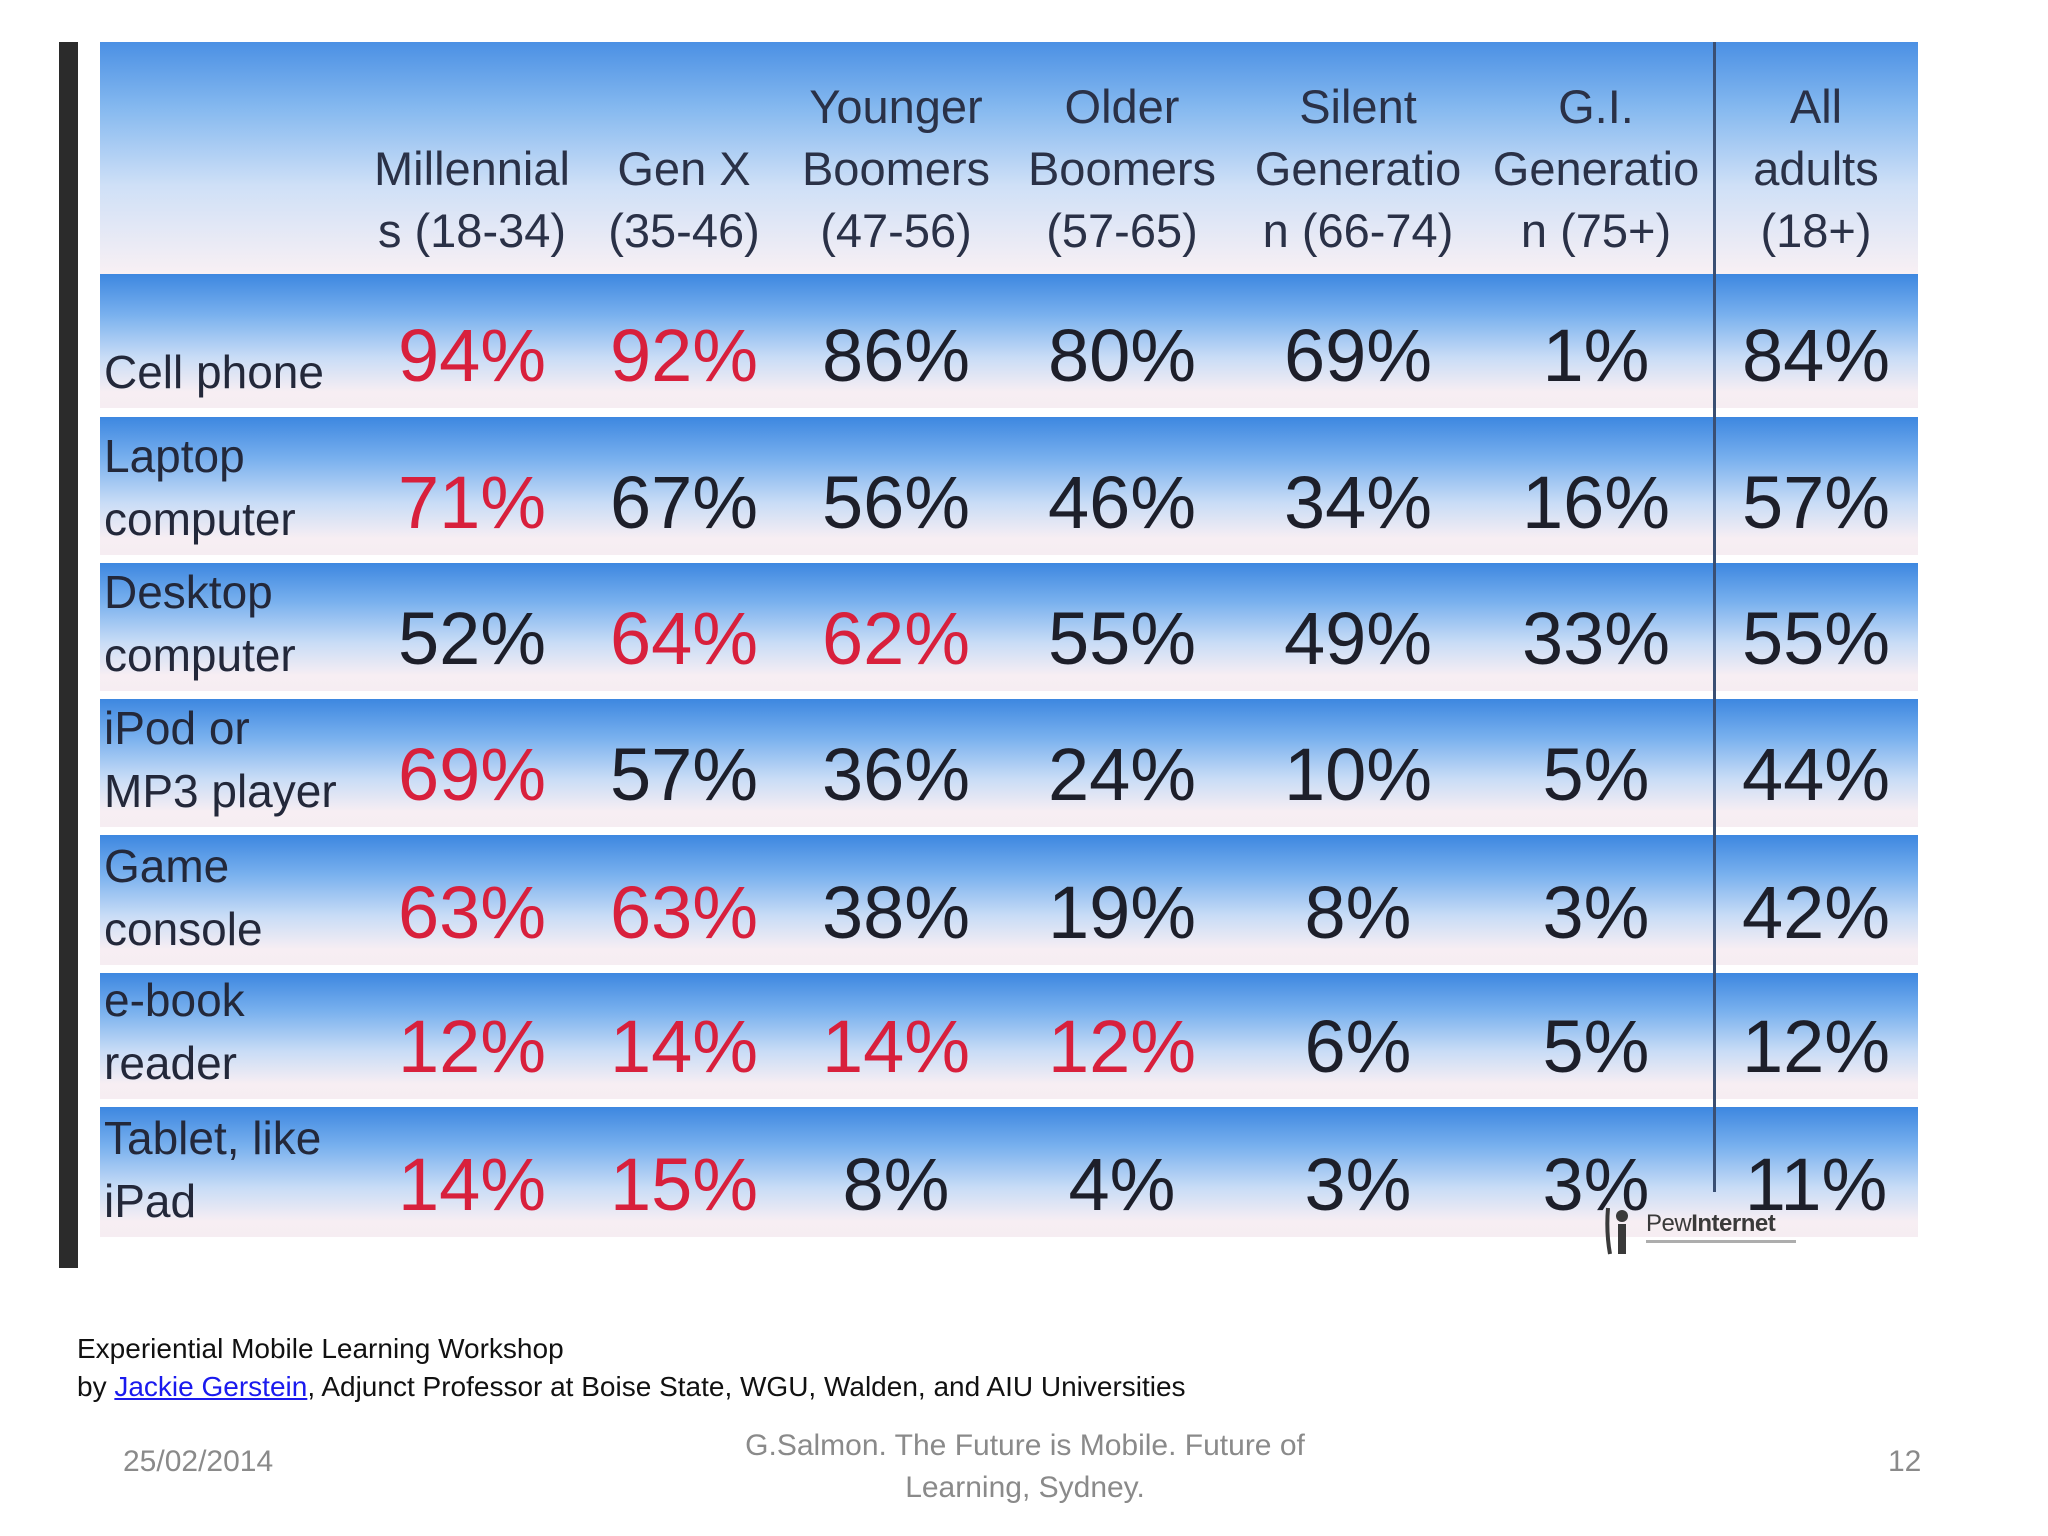 This screenshot has width=2048, height=1536. What do you see at coordinates (1596, 355) in the screenshot?
I see `value-cell: 1%` at bounding box center [1596, 355].